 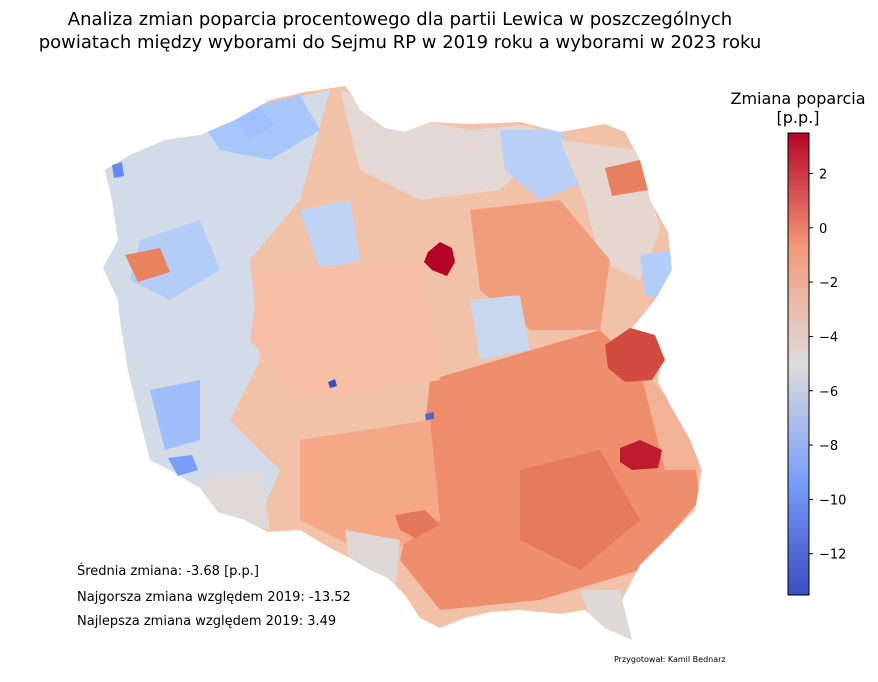 What do you see at coordinates (147, 265) in the screenshot?
I see `region-lubuskie-orange` at bounding box center [147, 265].